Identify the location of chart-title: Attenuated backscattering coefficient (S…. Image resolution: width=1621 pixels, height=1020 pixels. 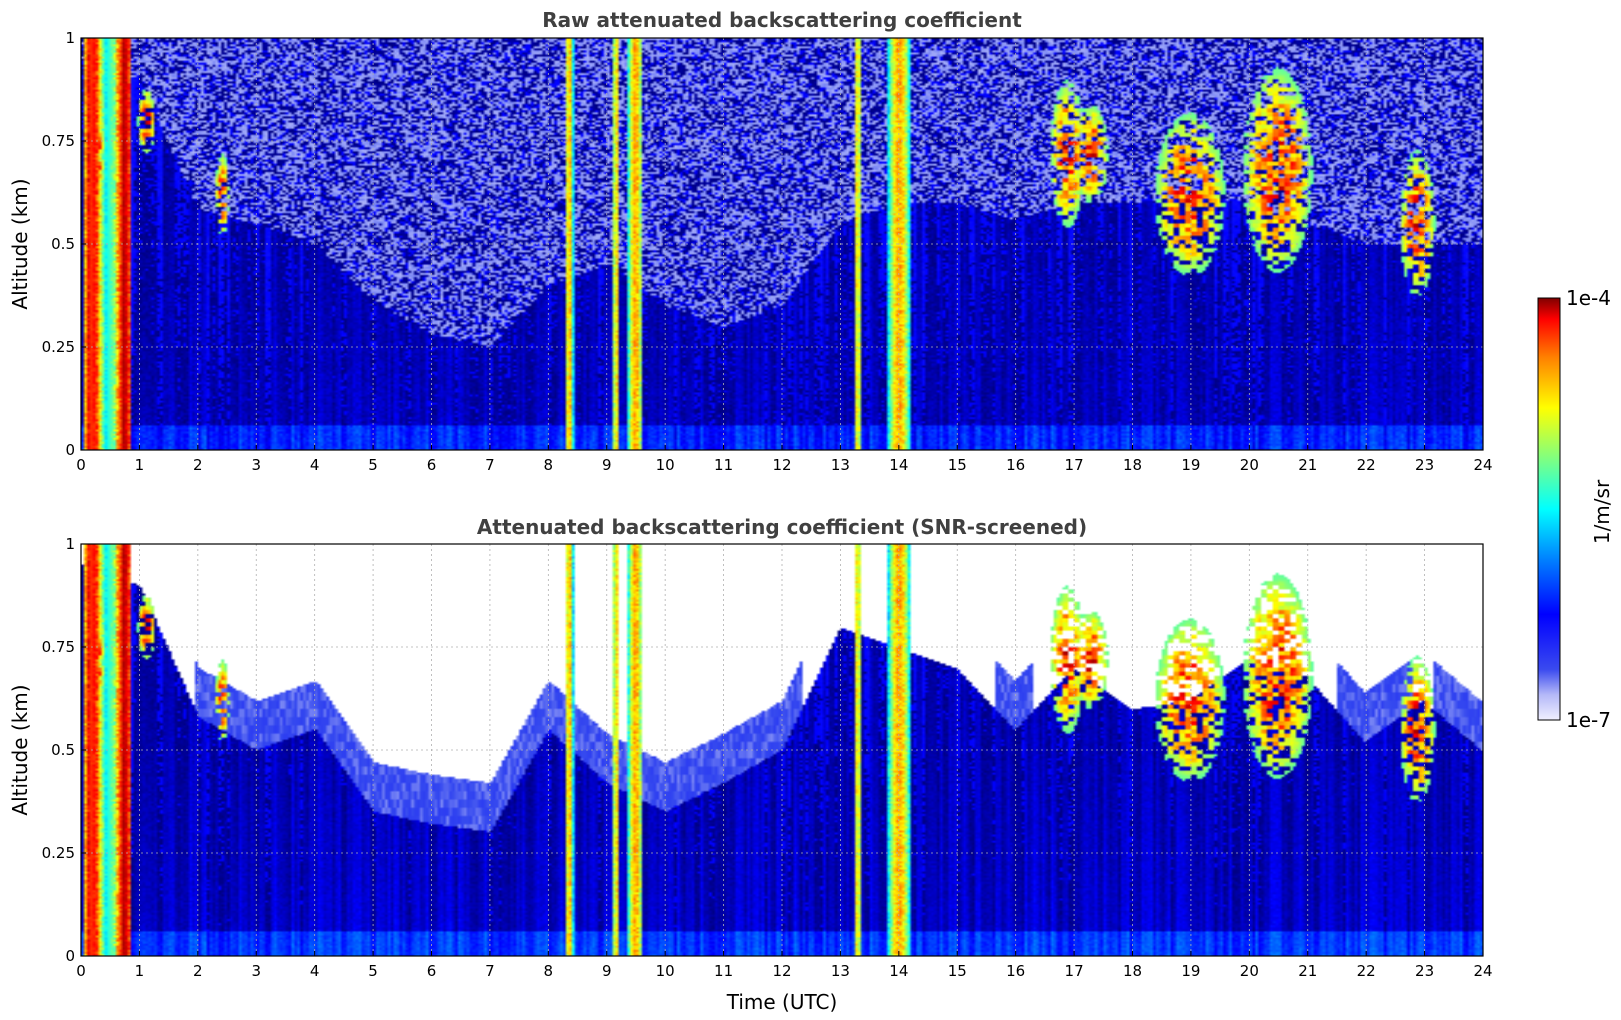
(782, 527).